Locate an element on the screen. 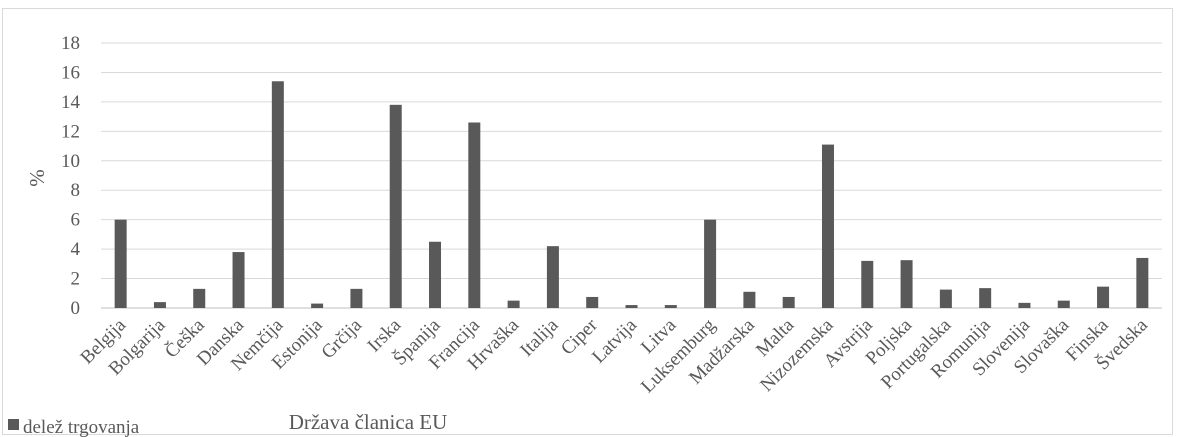 The width and height of the screenshot is (1177, 437). y-tick-label: 12 is located at coordinates (70, 131).